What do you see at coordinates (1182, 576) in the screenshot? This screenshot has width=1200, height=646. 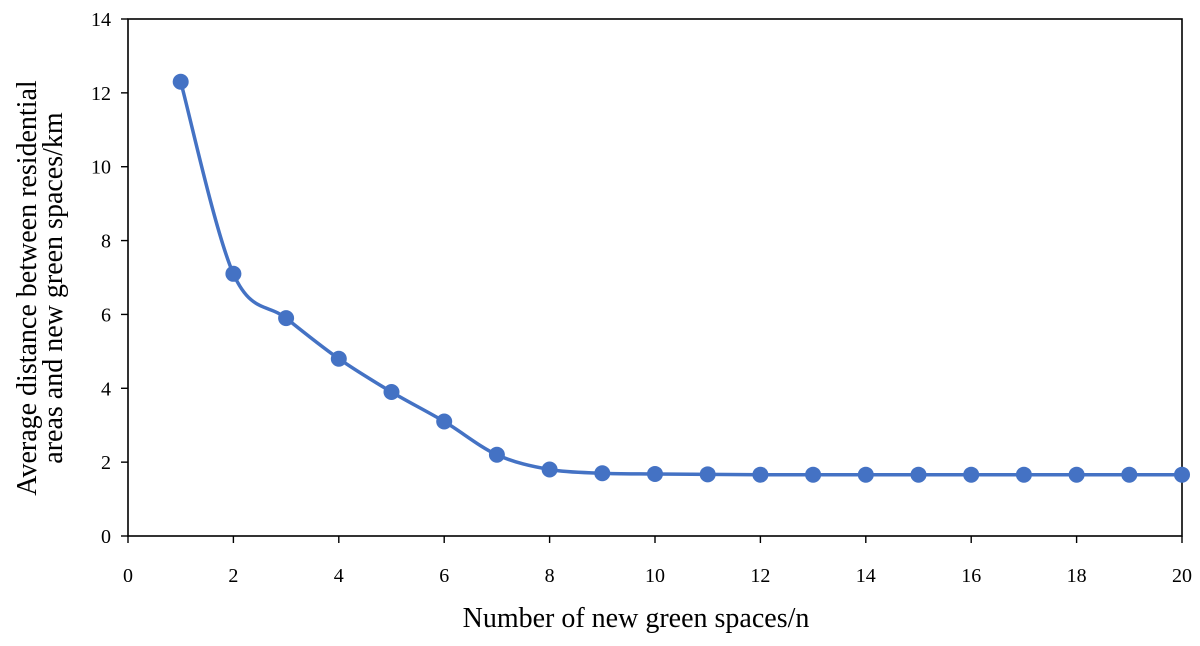 I see `x-tick-label: 20` at bounding box center [1182, 576].